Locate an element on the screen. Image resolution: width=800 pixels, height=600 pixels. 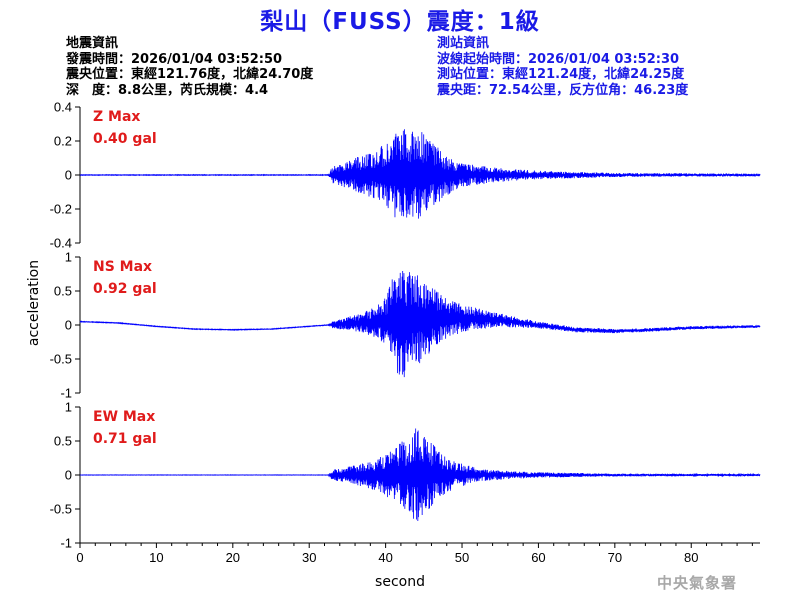
max-value-ew: 0.71 gal is located at coordinates (125, 439).